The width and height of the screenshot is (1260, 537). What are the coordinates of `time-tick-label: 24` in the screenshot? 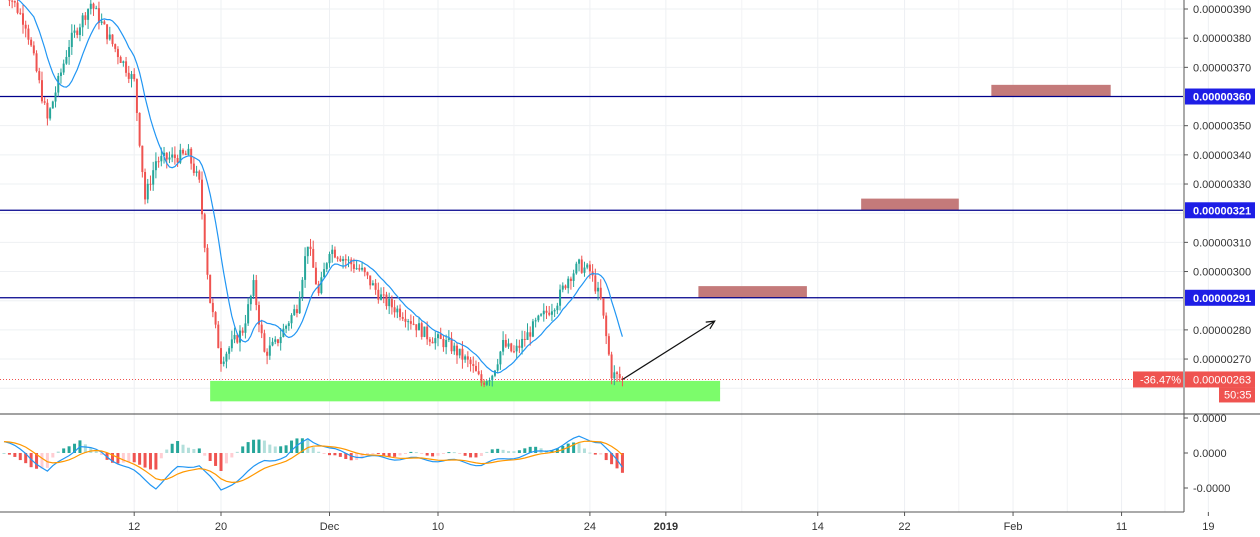 It's located at (590, 527).